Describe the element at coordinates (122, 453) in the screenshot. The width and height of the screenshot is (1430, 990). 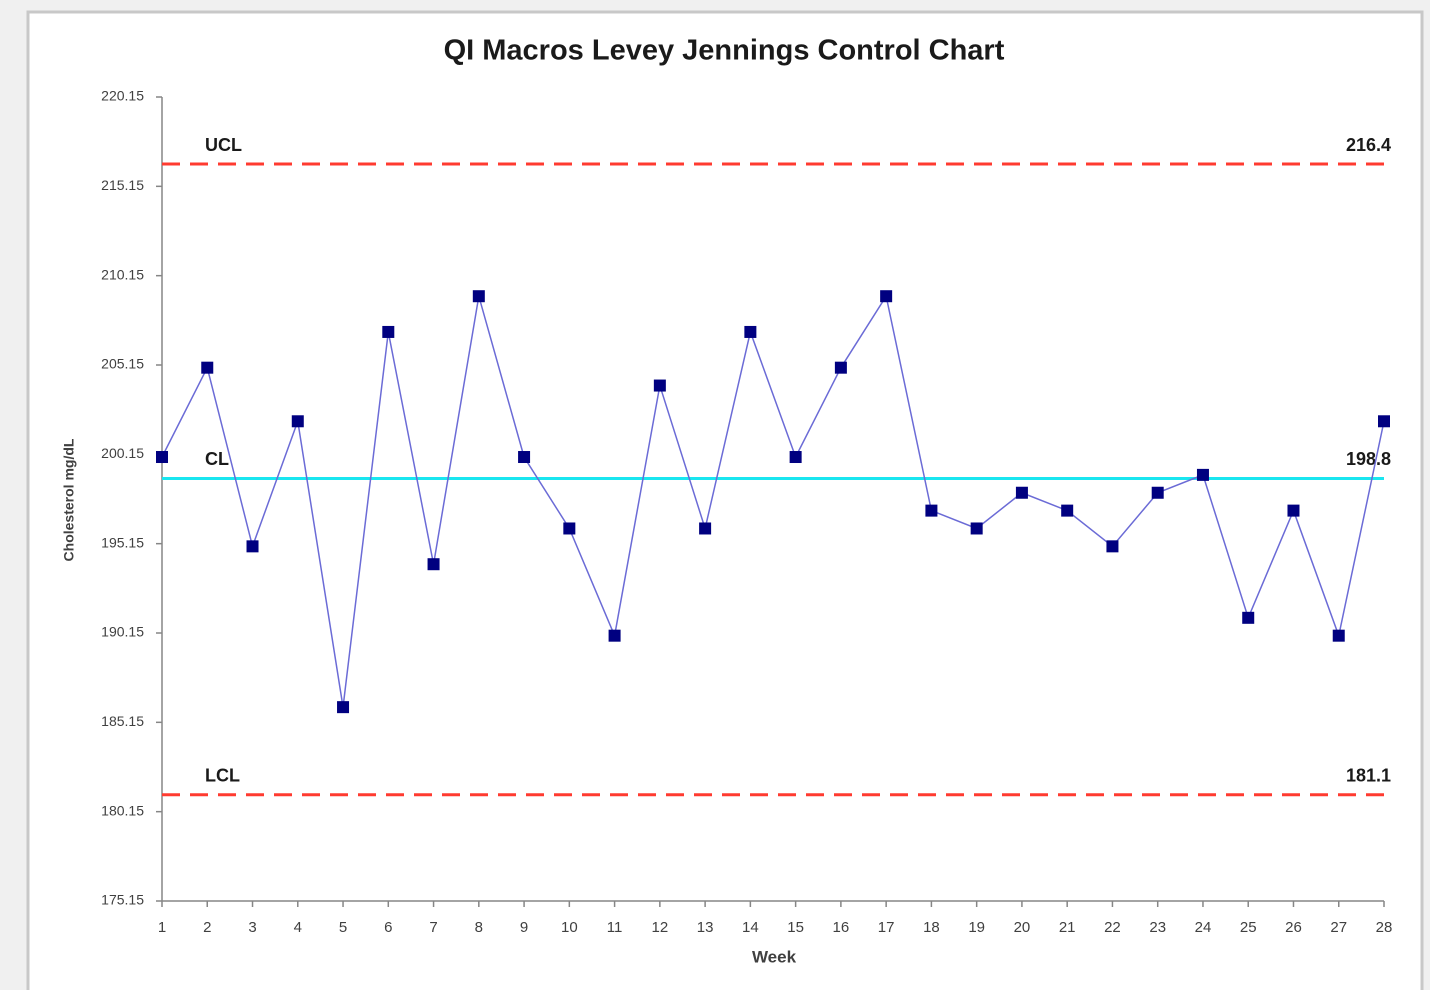
I see `y-tick-label: 200.15` at that location.